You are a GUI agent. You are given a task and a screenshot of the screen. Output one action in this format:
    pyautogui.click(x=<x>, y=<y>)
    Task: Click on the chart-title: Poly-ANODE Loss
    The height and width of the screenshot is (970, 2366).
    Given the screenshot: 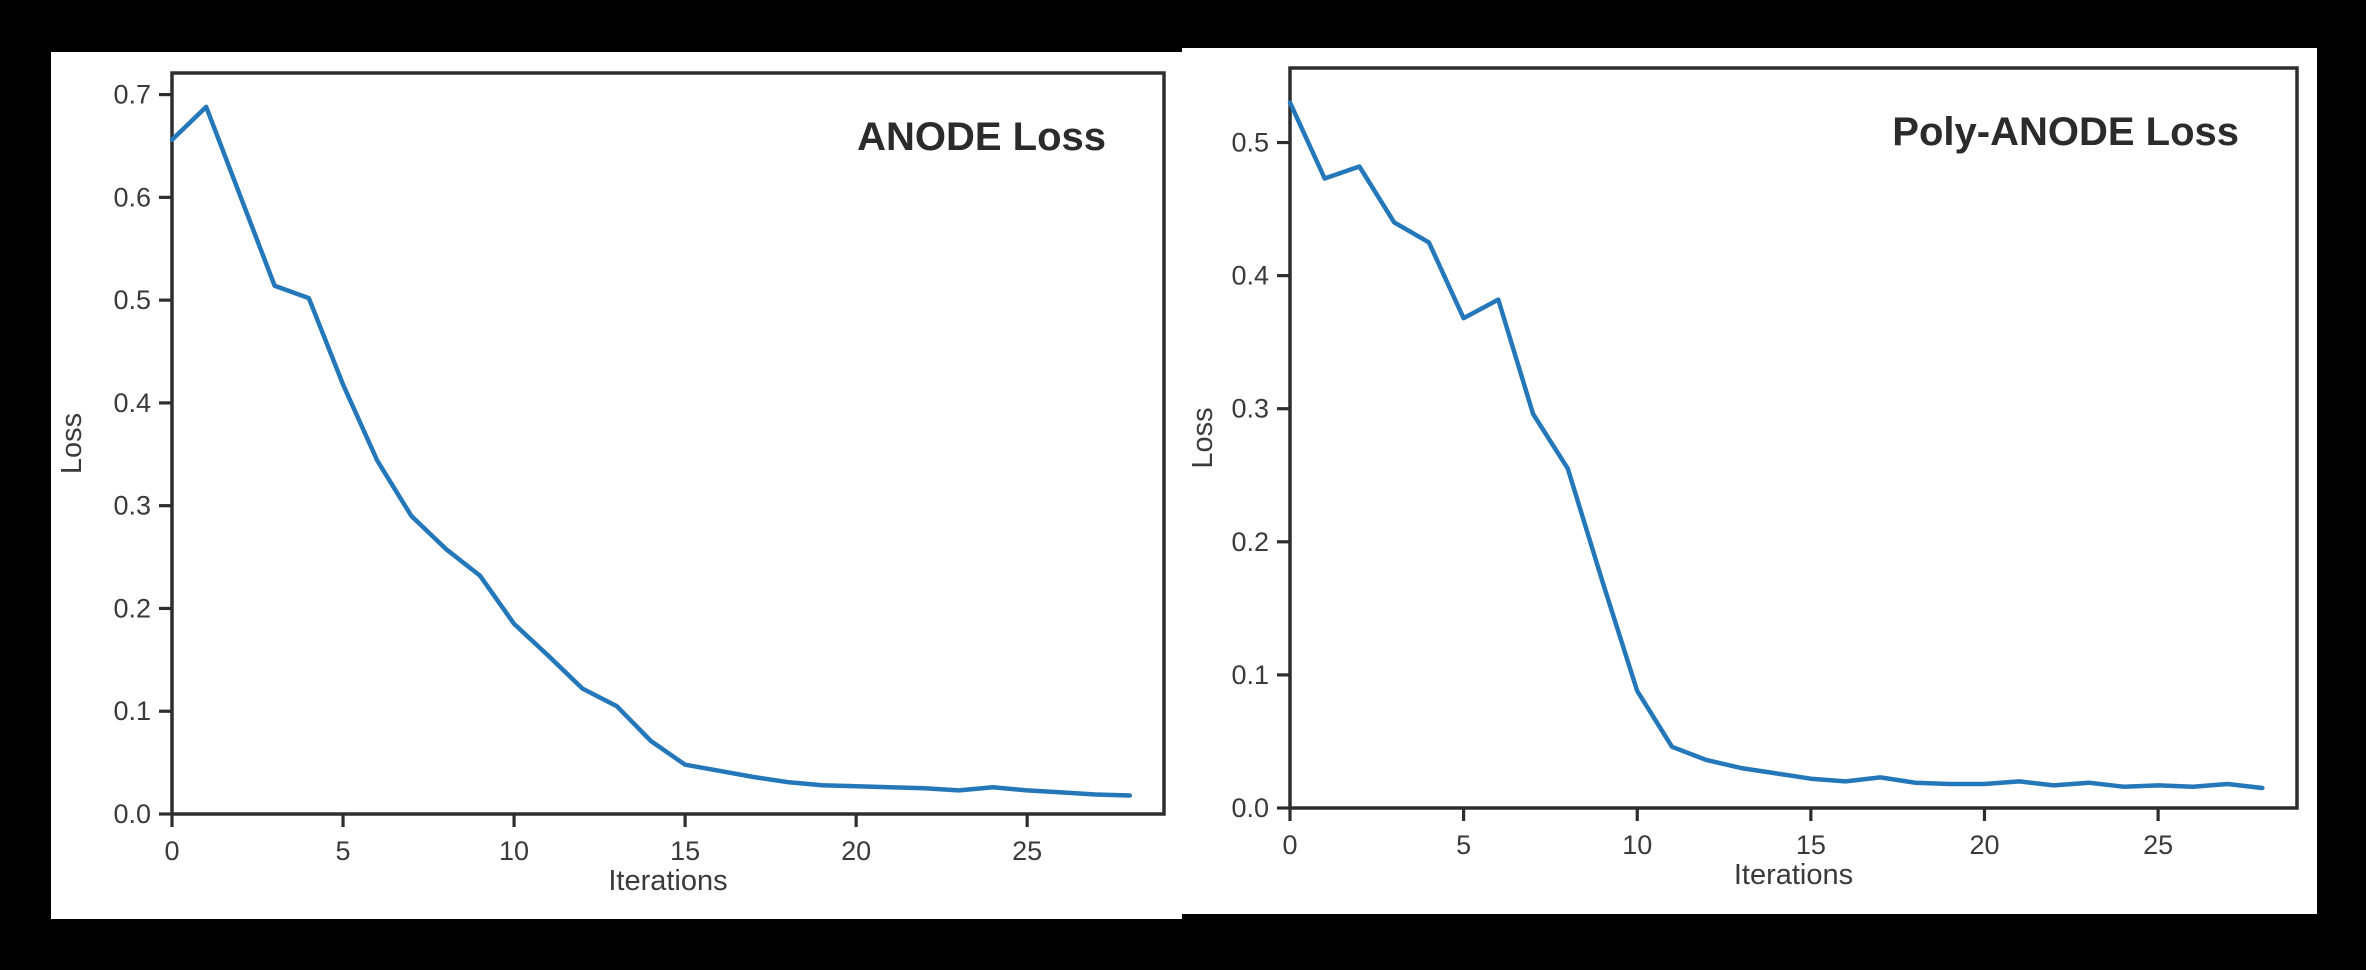 What is the action you would take?
    pyautogui.click(x=2065, y=132)
    